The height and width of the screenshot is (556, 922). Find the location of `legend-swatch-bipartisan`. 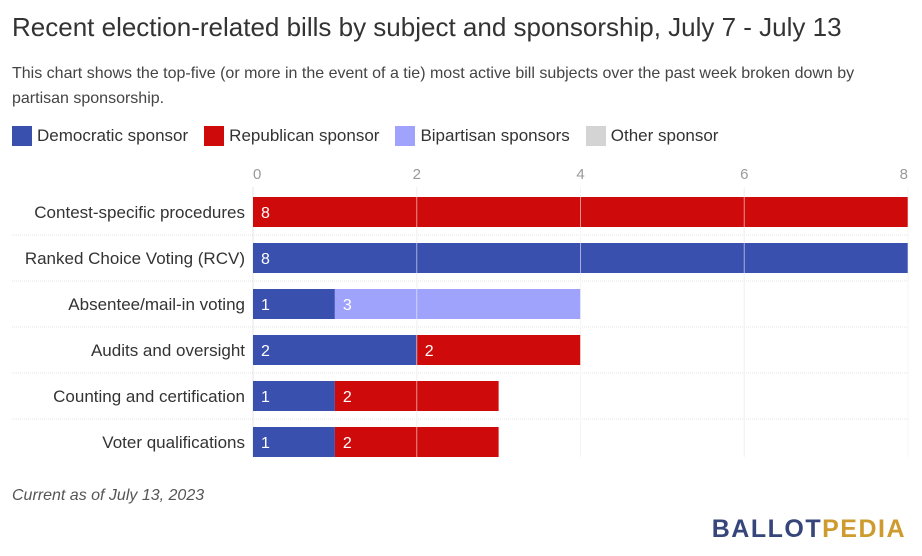

legend-swatch-bipartisan is located at coordinates (405, 136).